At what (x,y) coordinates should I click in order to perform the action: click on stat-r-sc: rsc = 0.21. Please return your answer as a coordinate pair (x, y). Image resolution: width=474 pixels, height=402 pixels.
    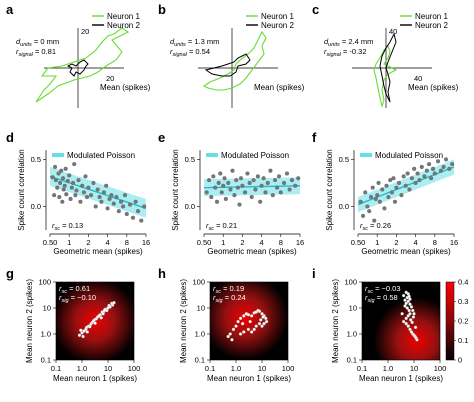
    Looking at the image, I should click on (221, 226).